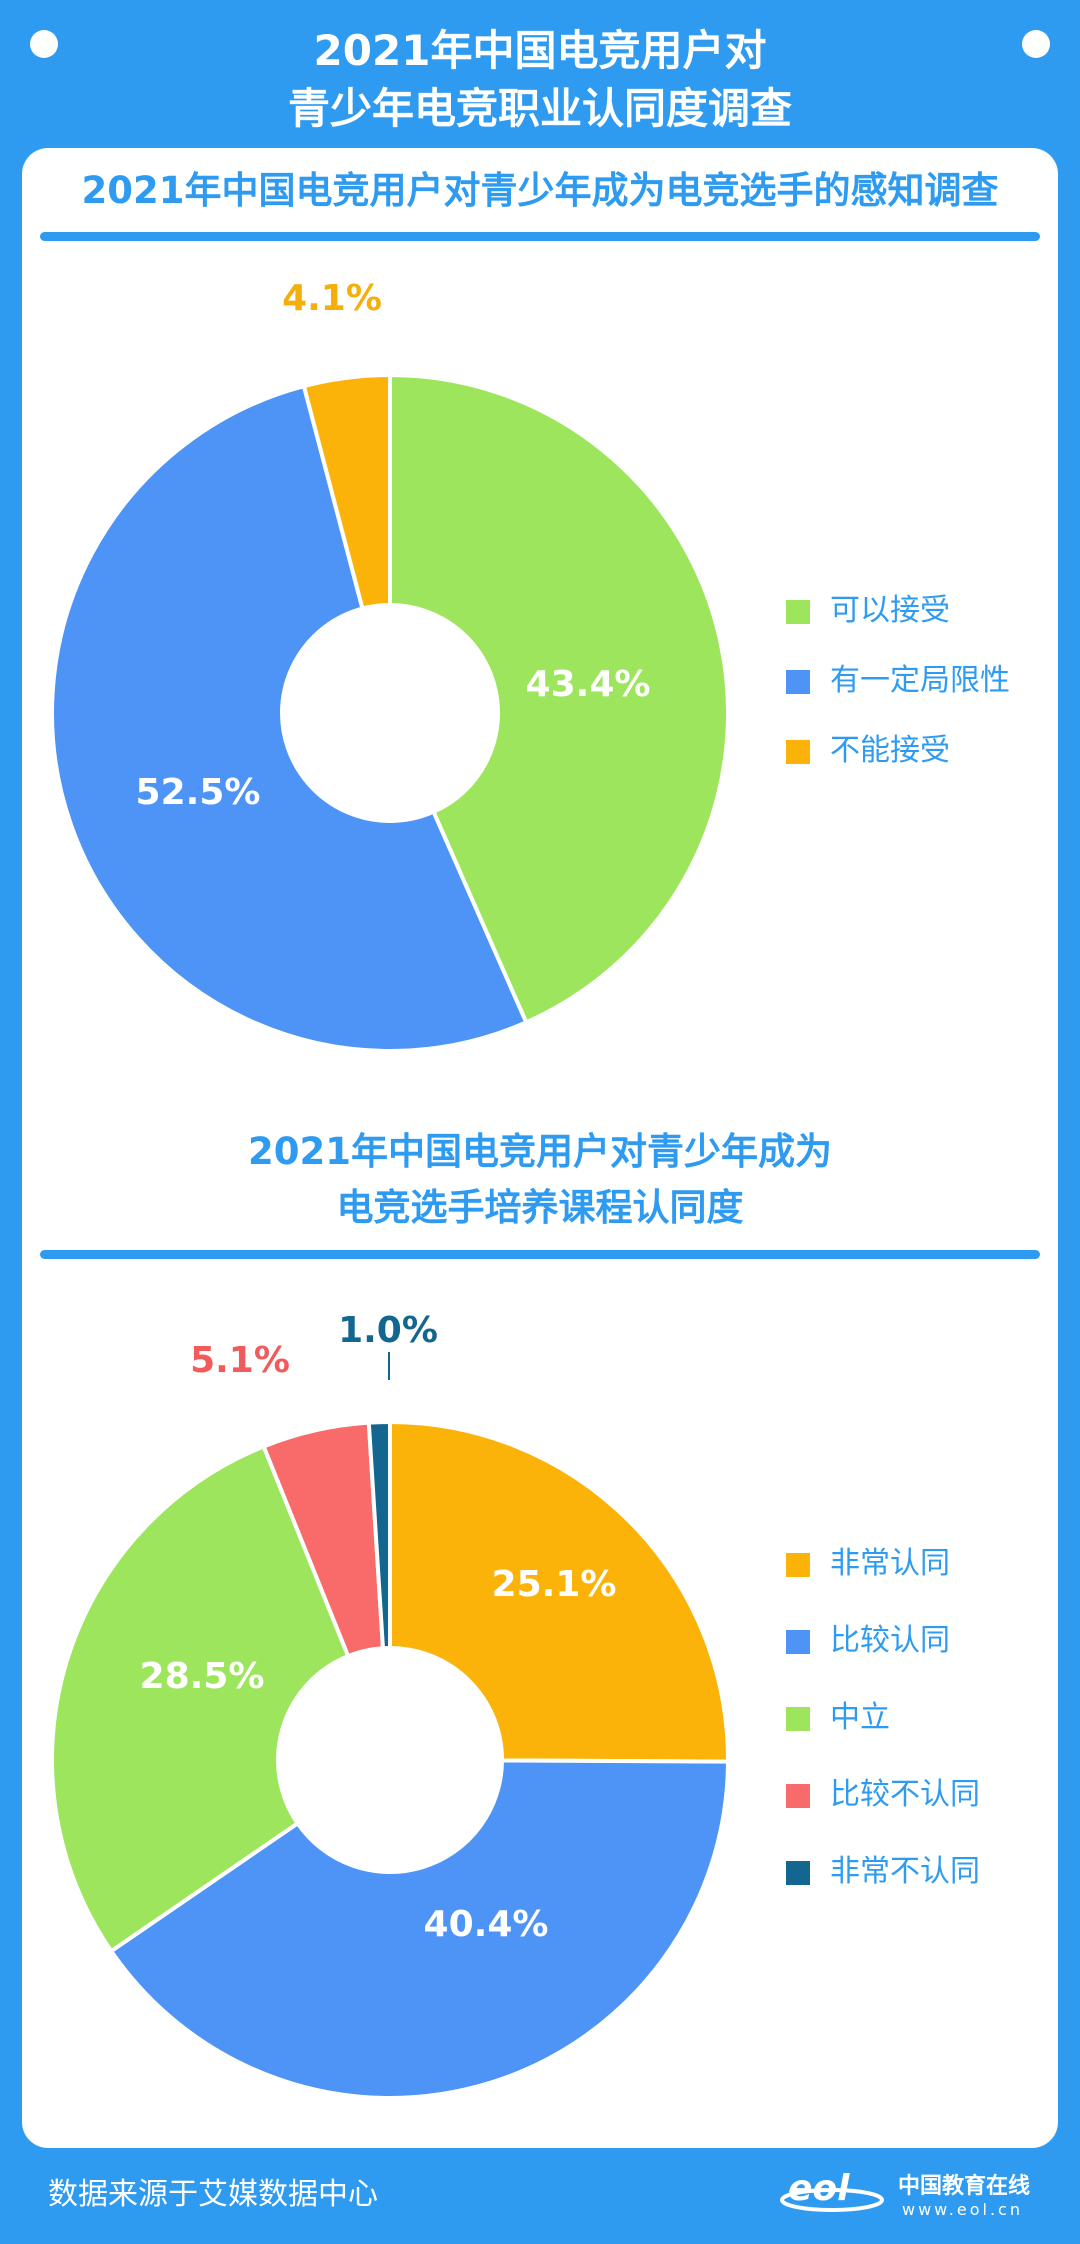  What do you see at coordinates (890, 750) in the screenshot?
I see `chart1-legend-label: 不能接受` at bounding box center [890, 750].